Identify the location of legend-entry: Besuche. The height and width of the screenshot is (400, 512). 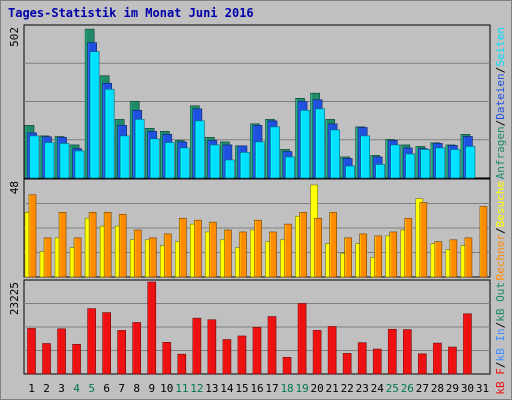
(500, 204).